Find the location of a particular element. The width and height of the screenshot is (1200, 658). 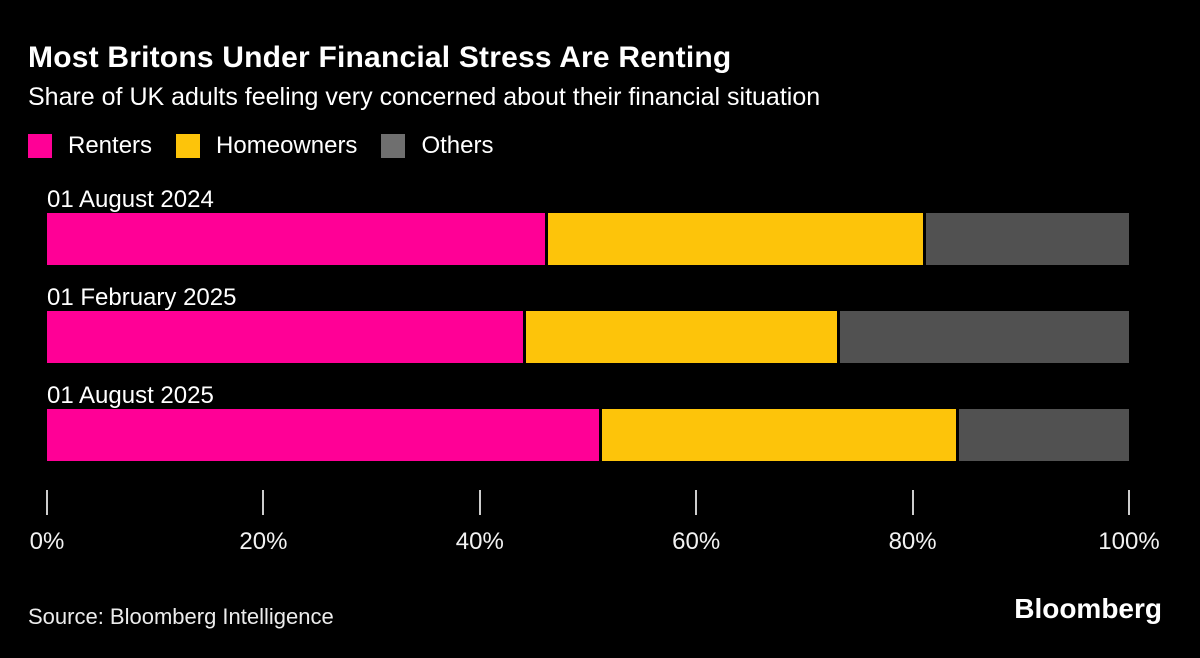

legend-item-others: Others is located at coordinates (437, 146).